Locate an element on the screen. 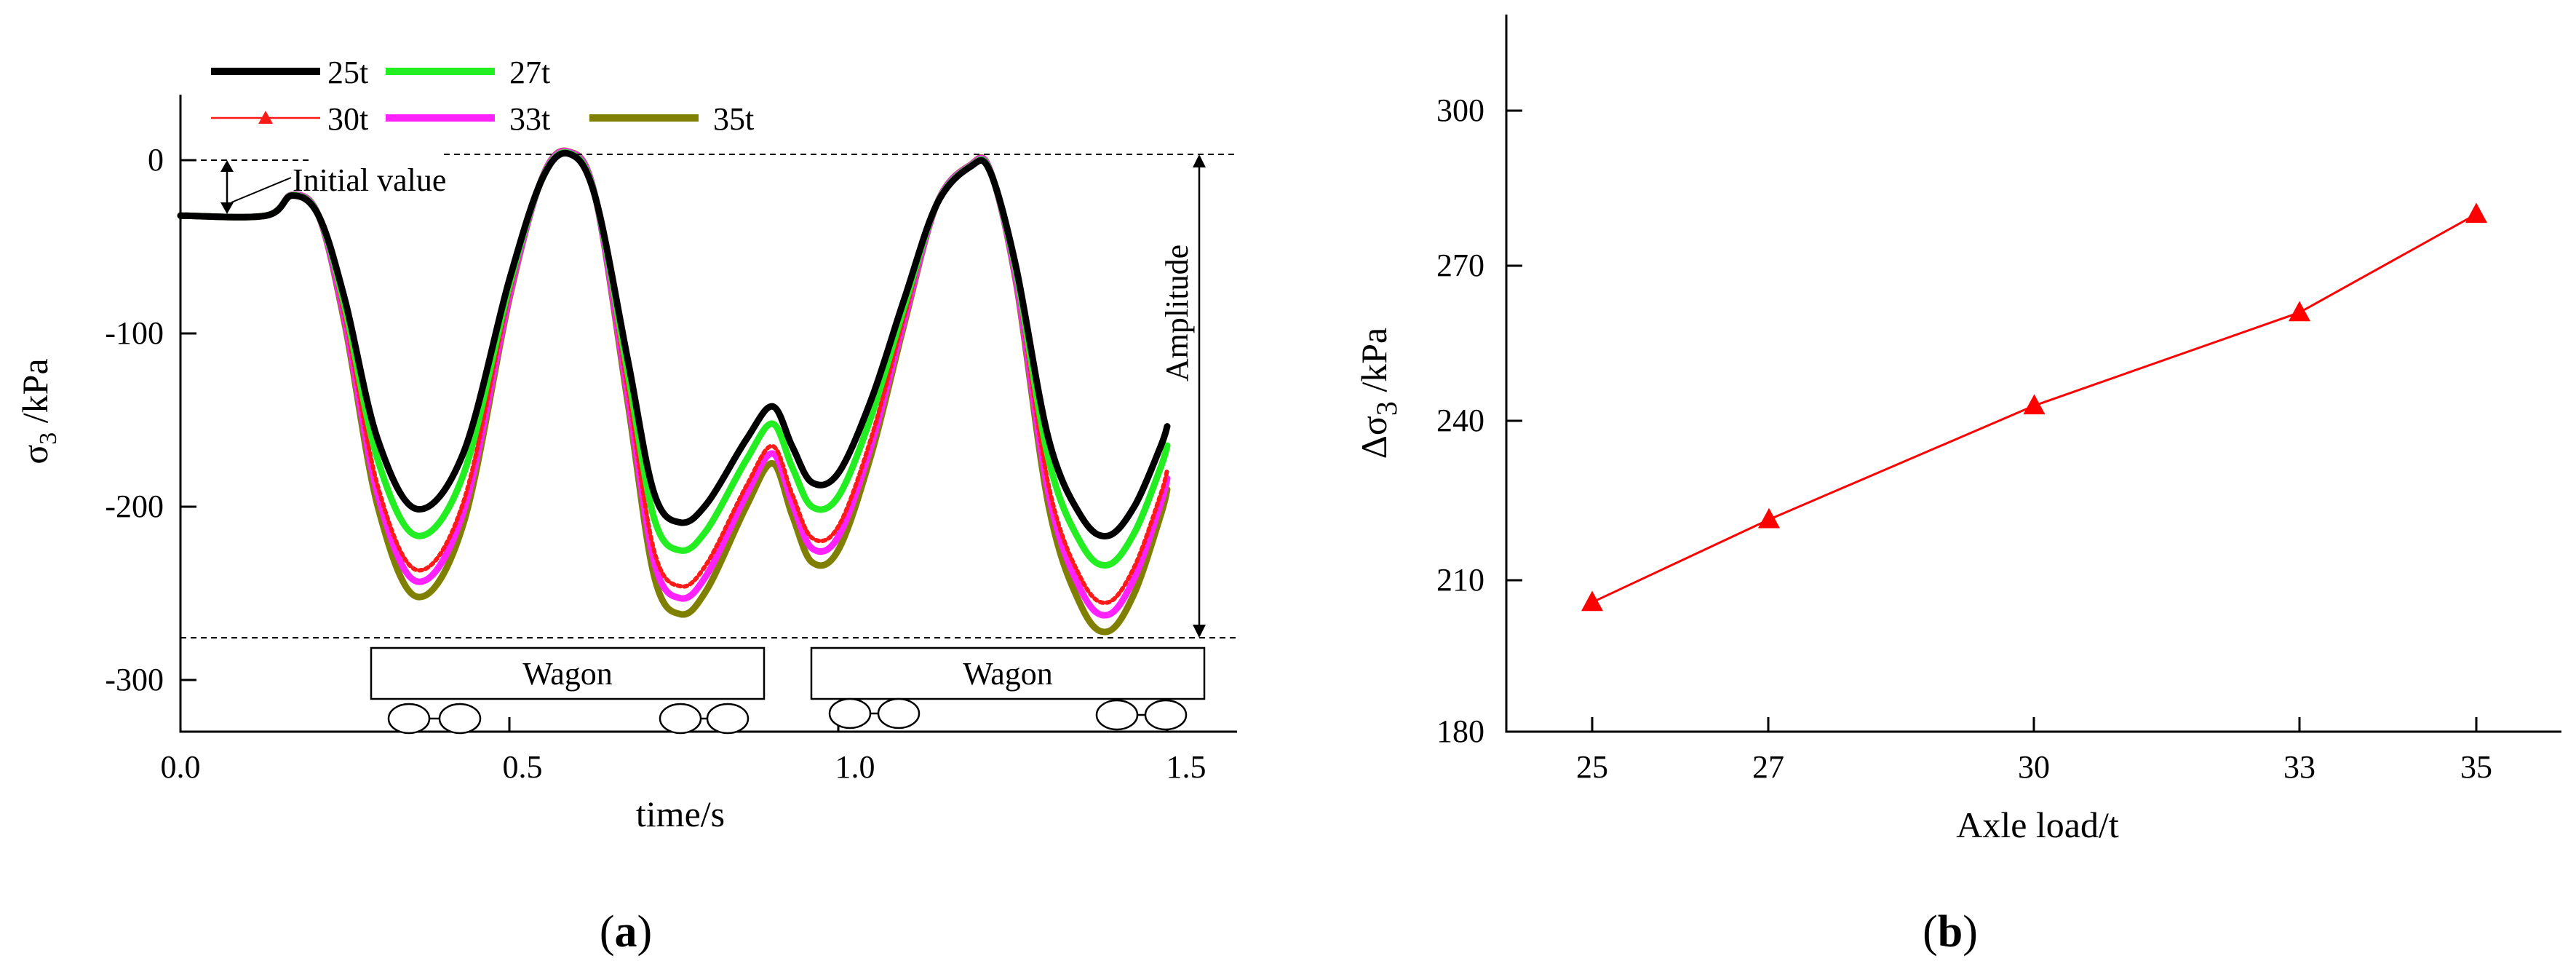 This screenshot has height=961, width=2576. a-wagon-1-label: Wagon is located at coordinates (567, 674).